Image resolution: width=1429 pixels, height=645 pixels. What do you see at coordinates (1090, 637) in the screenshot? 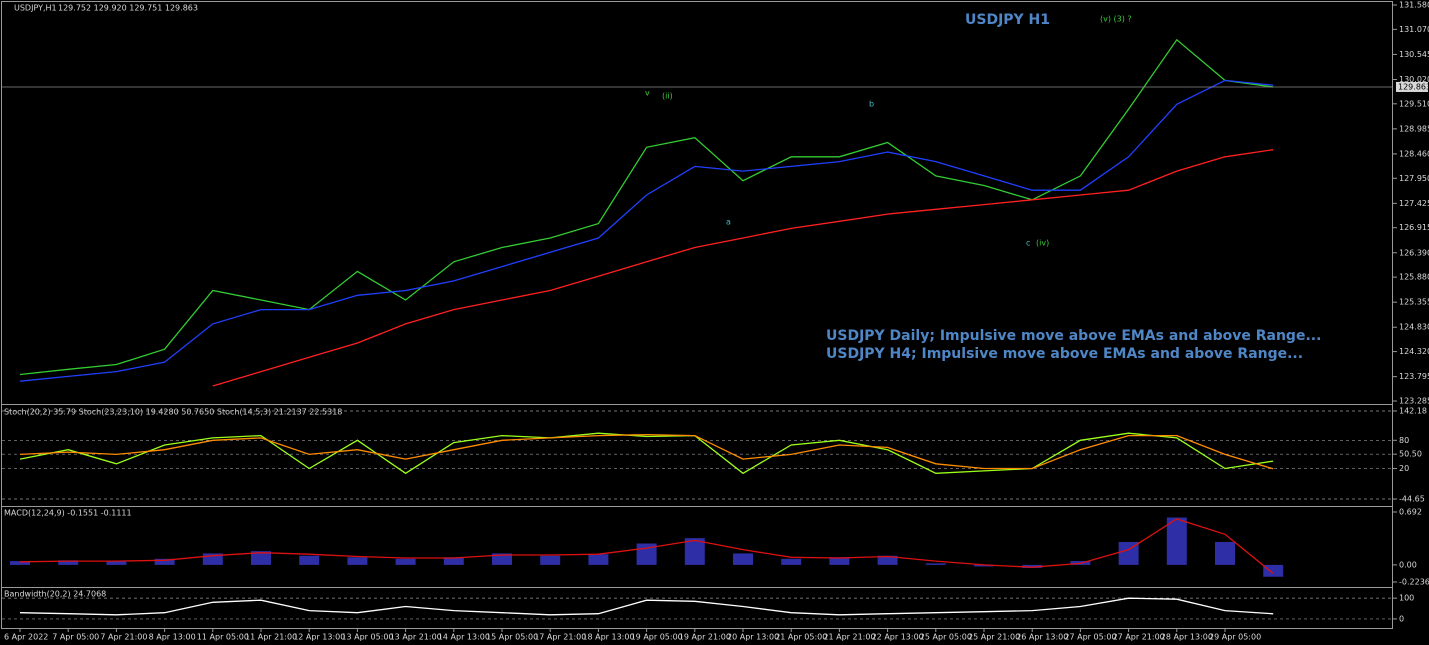
I see `x-tick-label: 27 Apr 05:00` at bounding box center [1090, 637].